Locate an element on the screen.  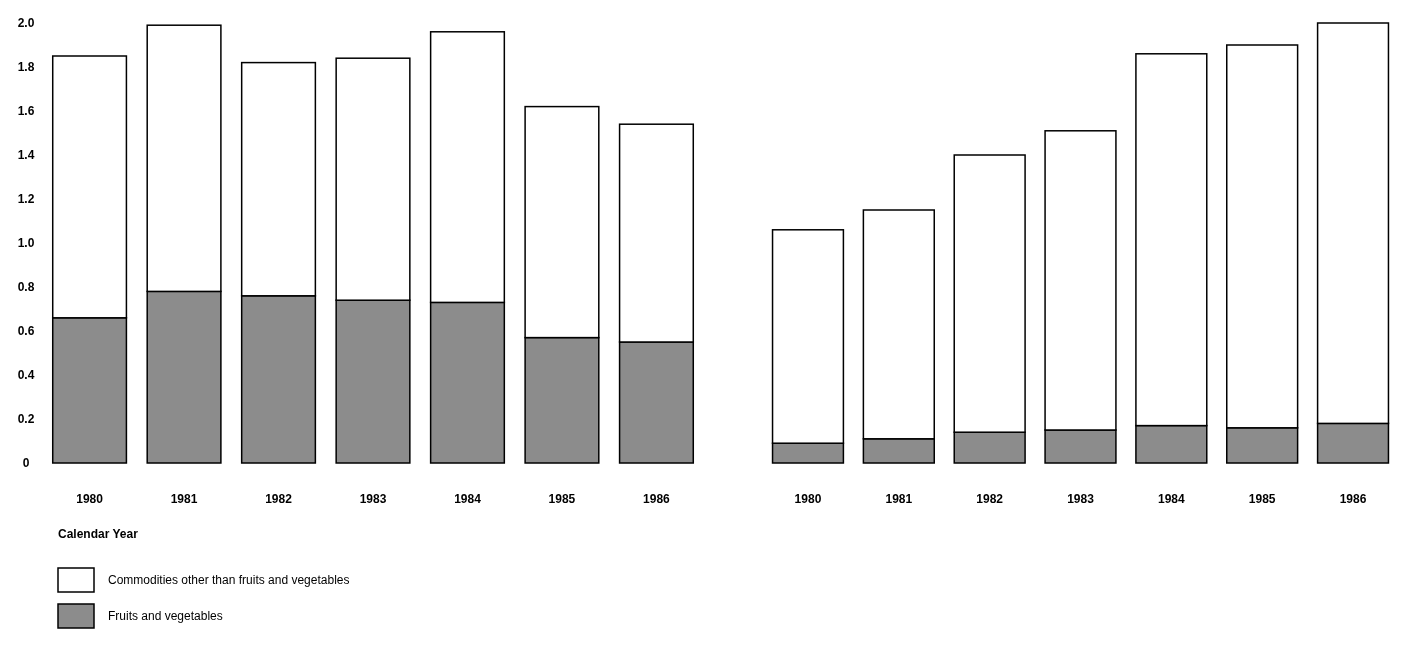
y-tick-label: 0.2 is located at coordinates (26, 419).